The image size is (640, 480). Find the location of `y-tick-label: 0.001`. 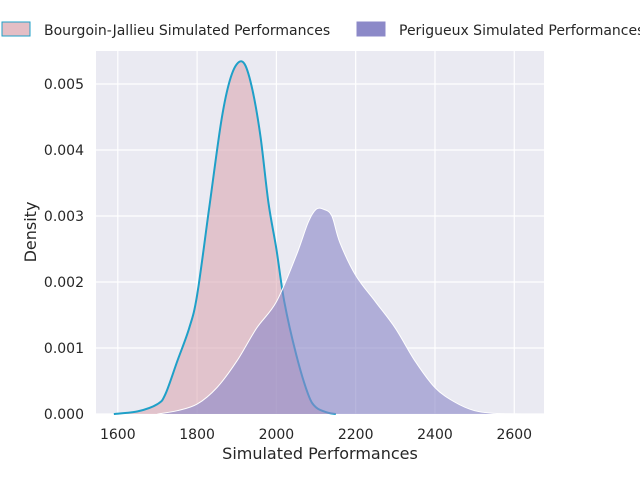

y-tick-label: 0.001 is located at coordinates (64, 349).